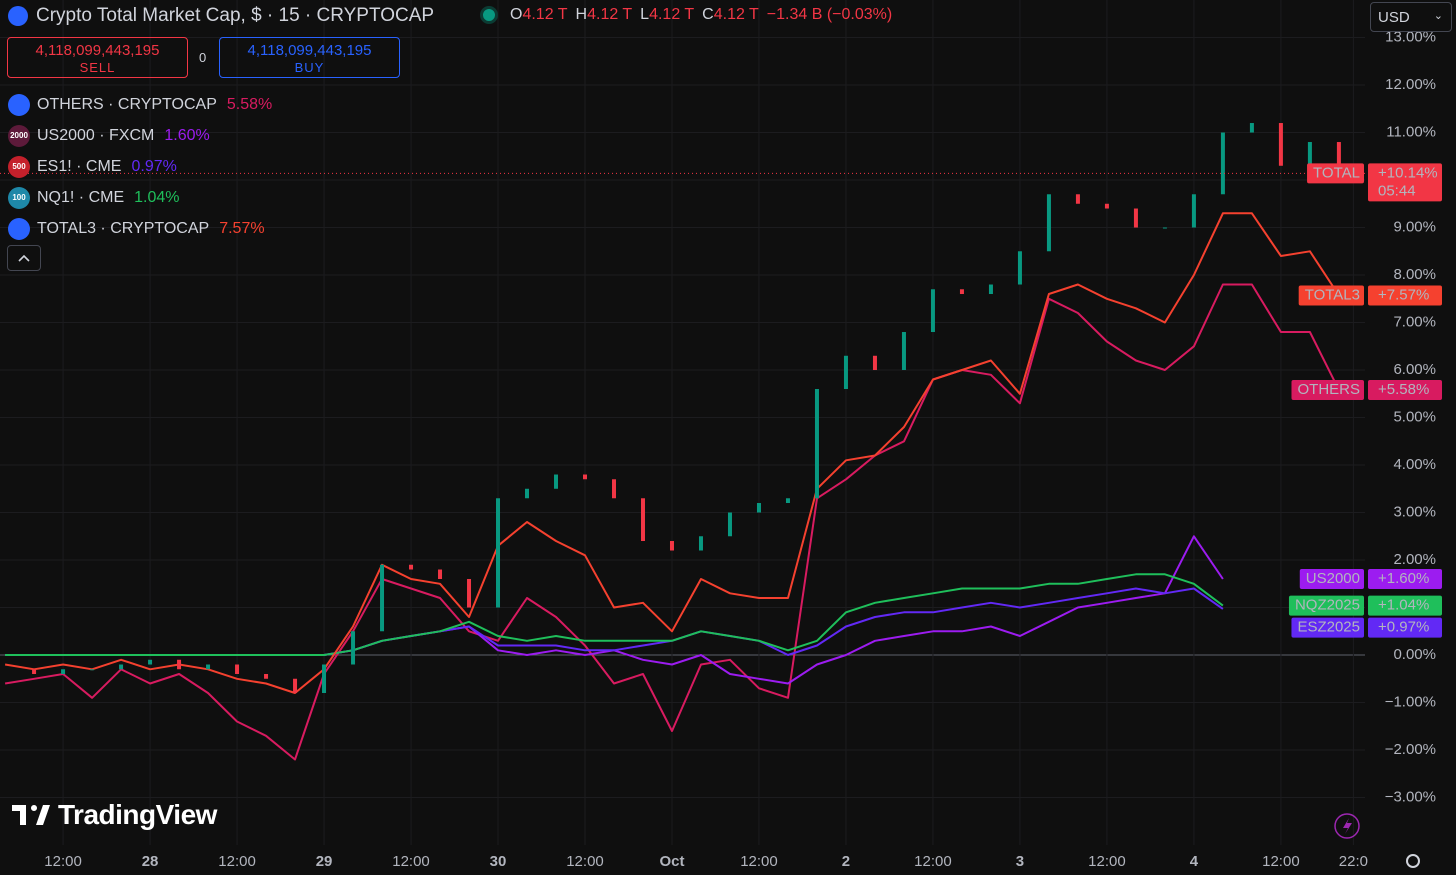 This screenshot has width=1456, height=875. I want to click on legend-name: NQ1! · CME, so click(81, 197).